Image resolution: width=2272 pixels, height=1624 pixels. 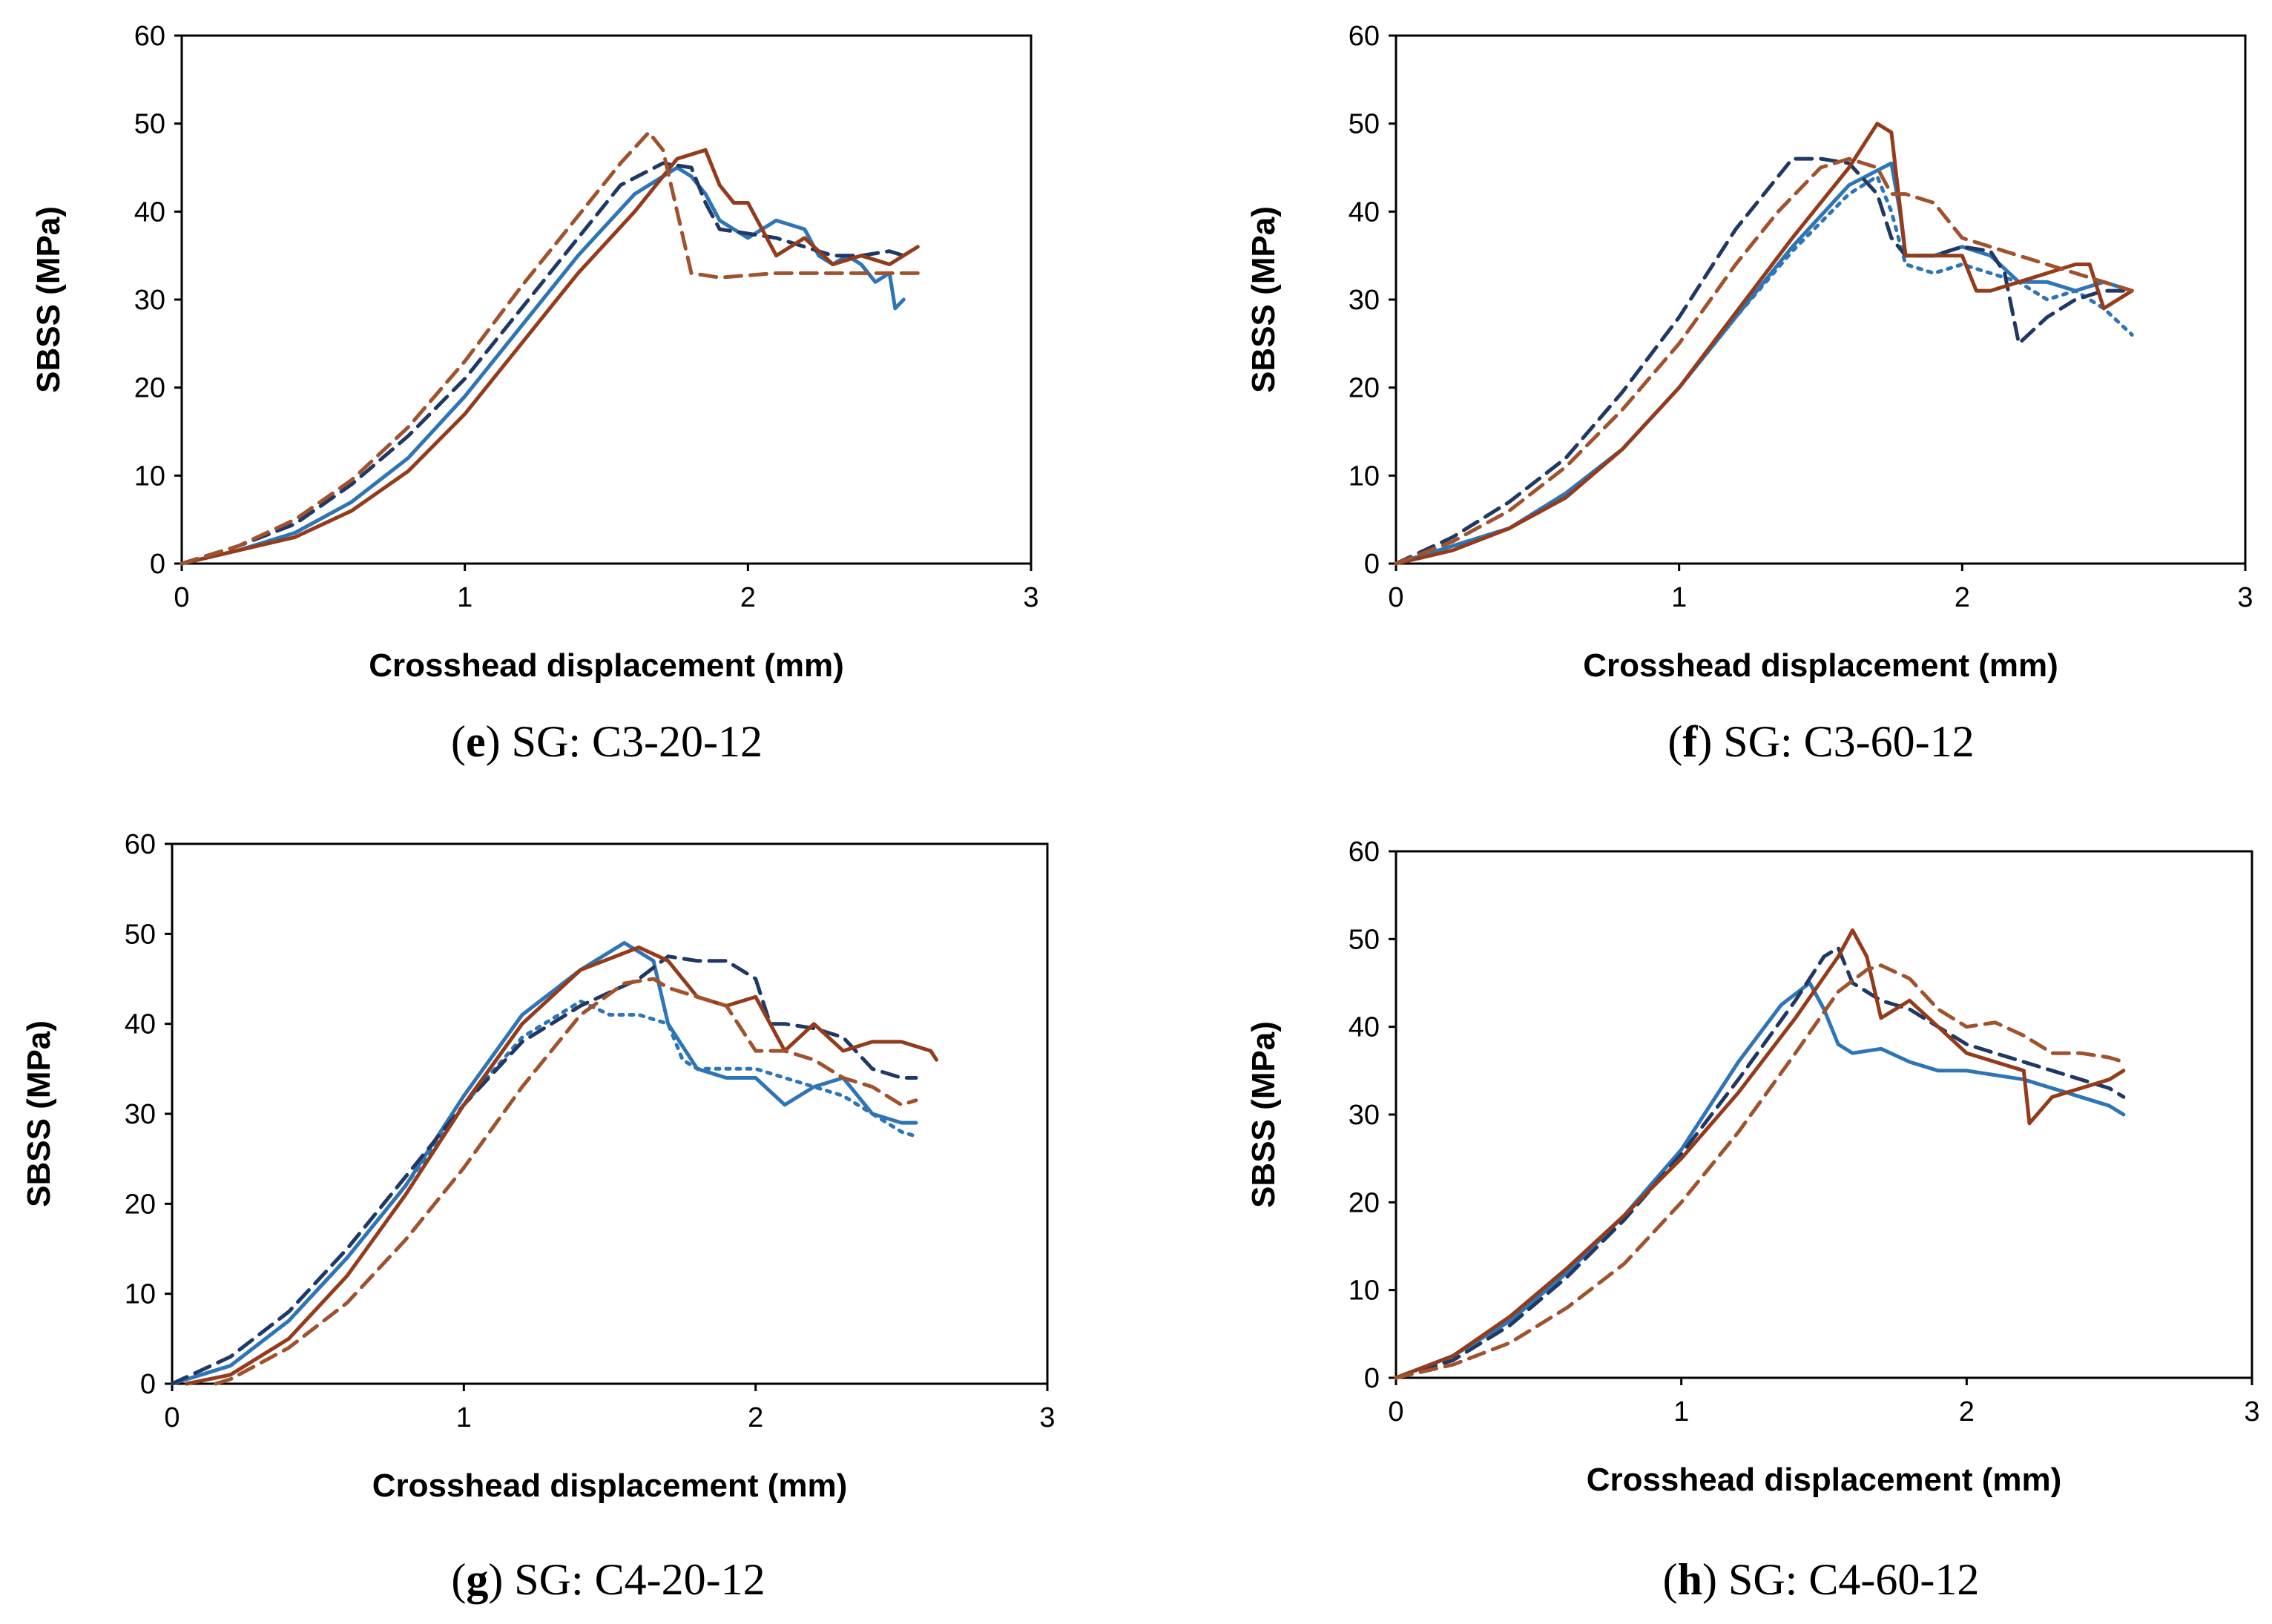 I want to click on panel-caption: (e) SG: C3-20-12, so click(x=607, y=742).